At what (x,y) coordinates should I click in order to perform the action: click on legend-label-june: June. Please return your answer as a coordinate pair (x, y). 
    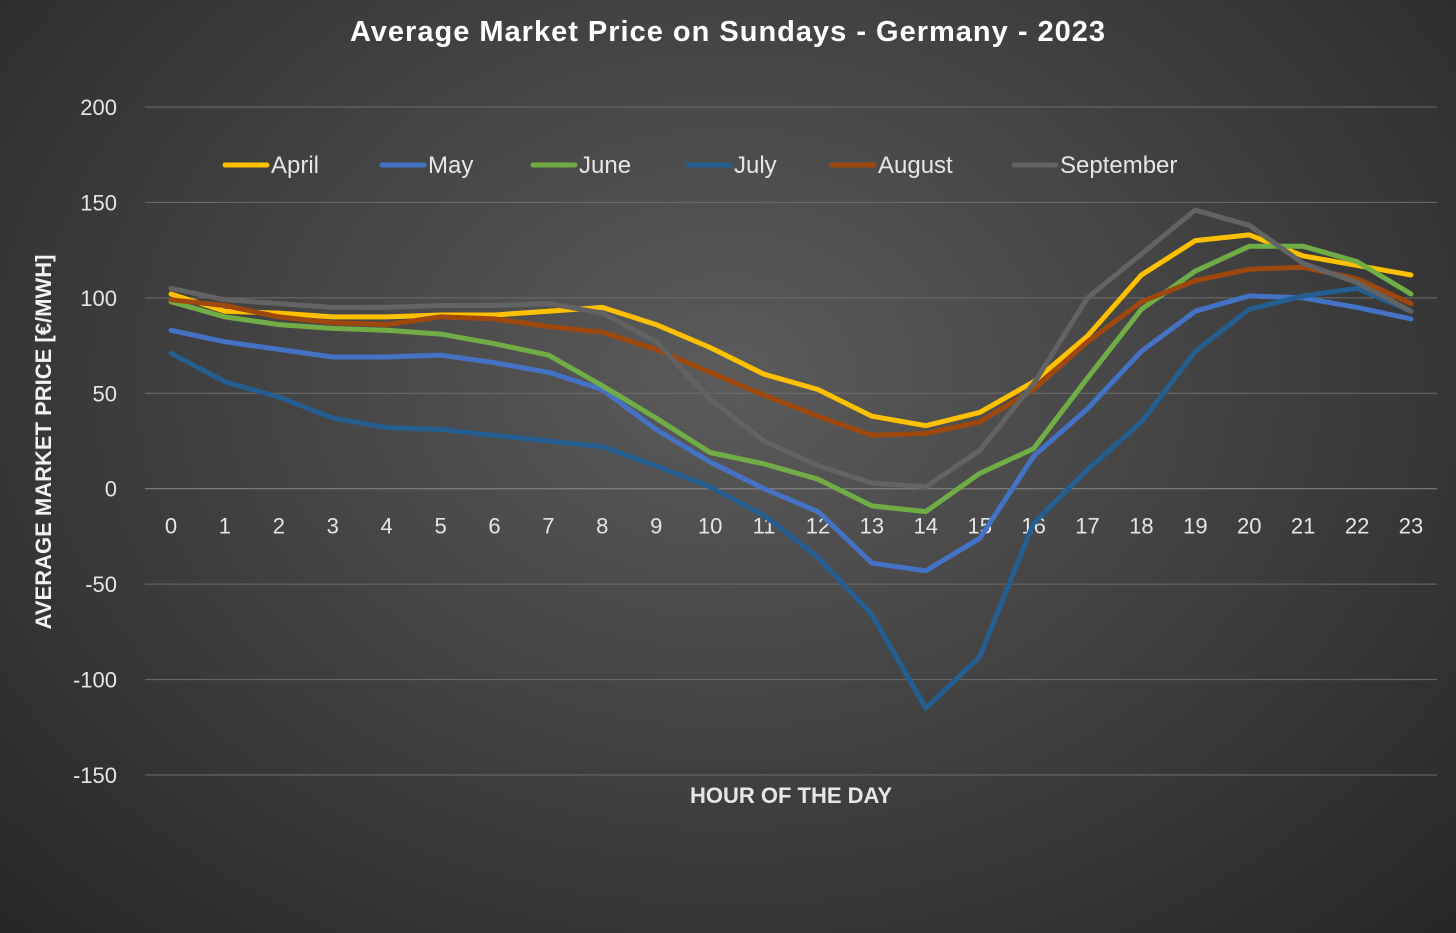
    Looking at the image, I should click on (605, 165).